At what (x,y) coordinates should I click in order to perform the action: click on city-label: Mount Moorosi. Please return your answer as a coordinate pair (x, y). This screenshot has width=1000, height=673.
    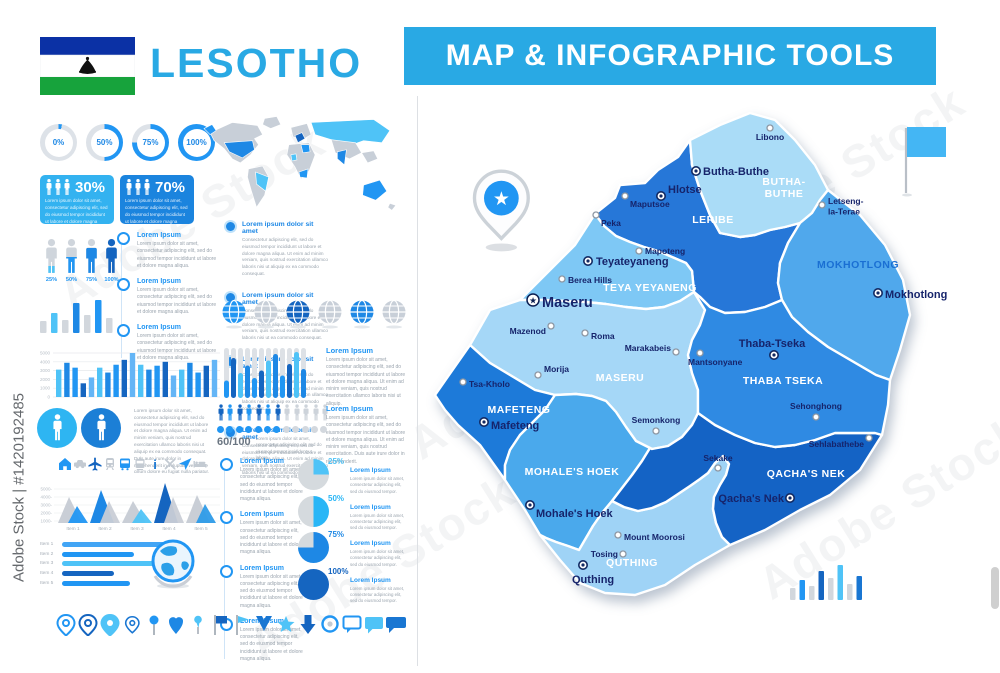
    Looking at the image, I should click on (654, 537).